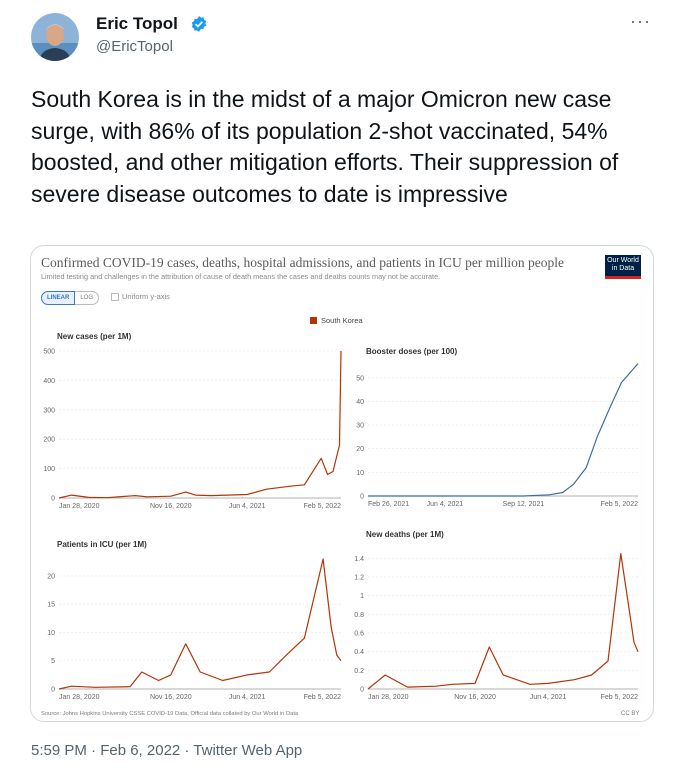  I want to click on scale-linear-button: LINEAR, so click(58, 298).